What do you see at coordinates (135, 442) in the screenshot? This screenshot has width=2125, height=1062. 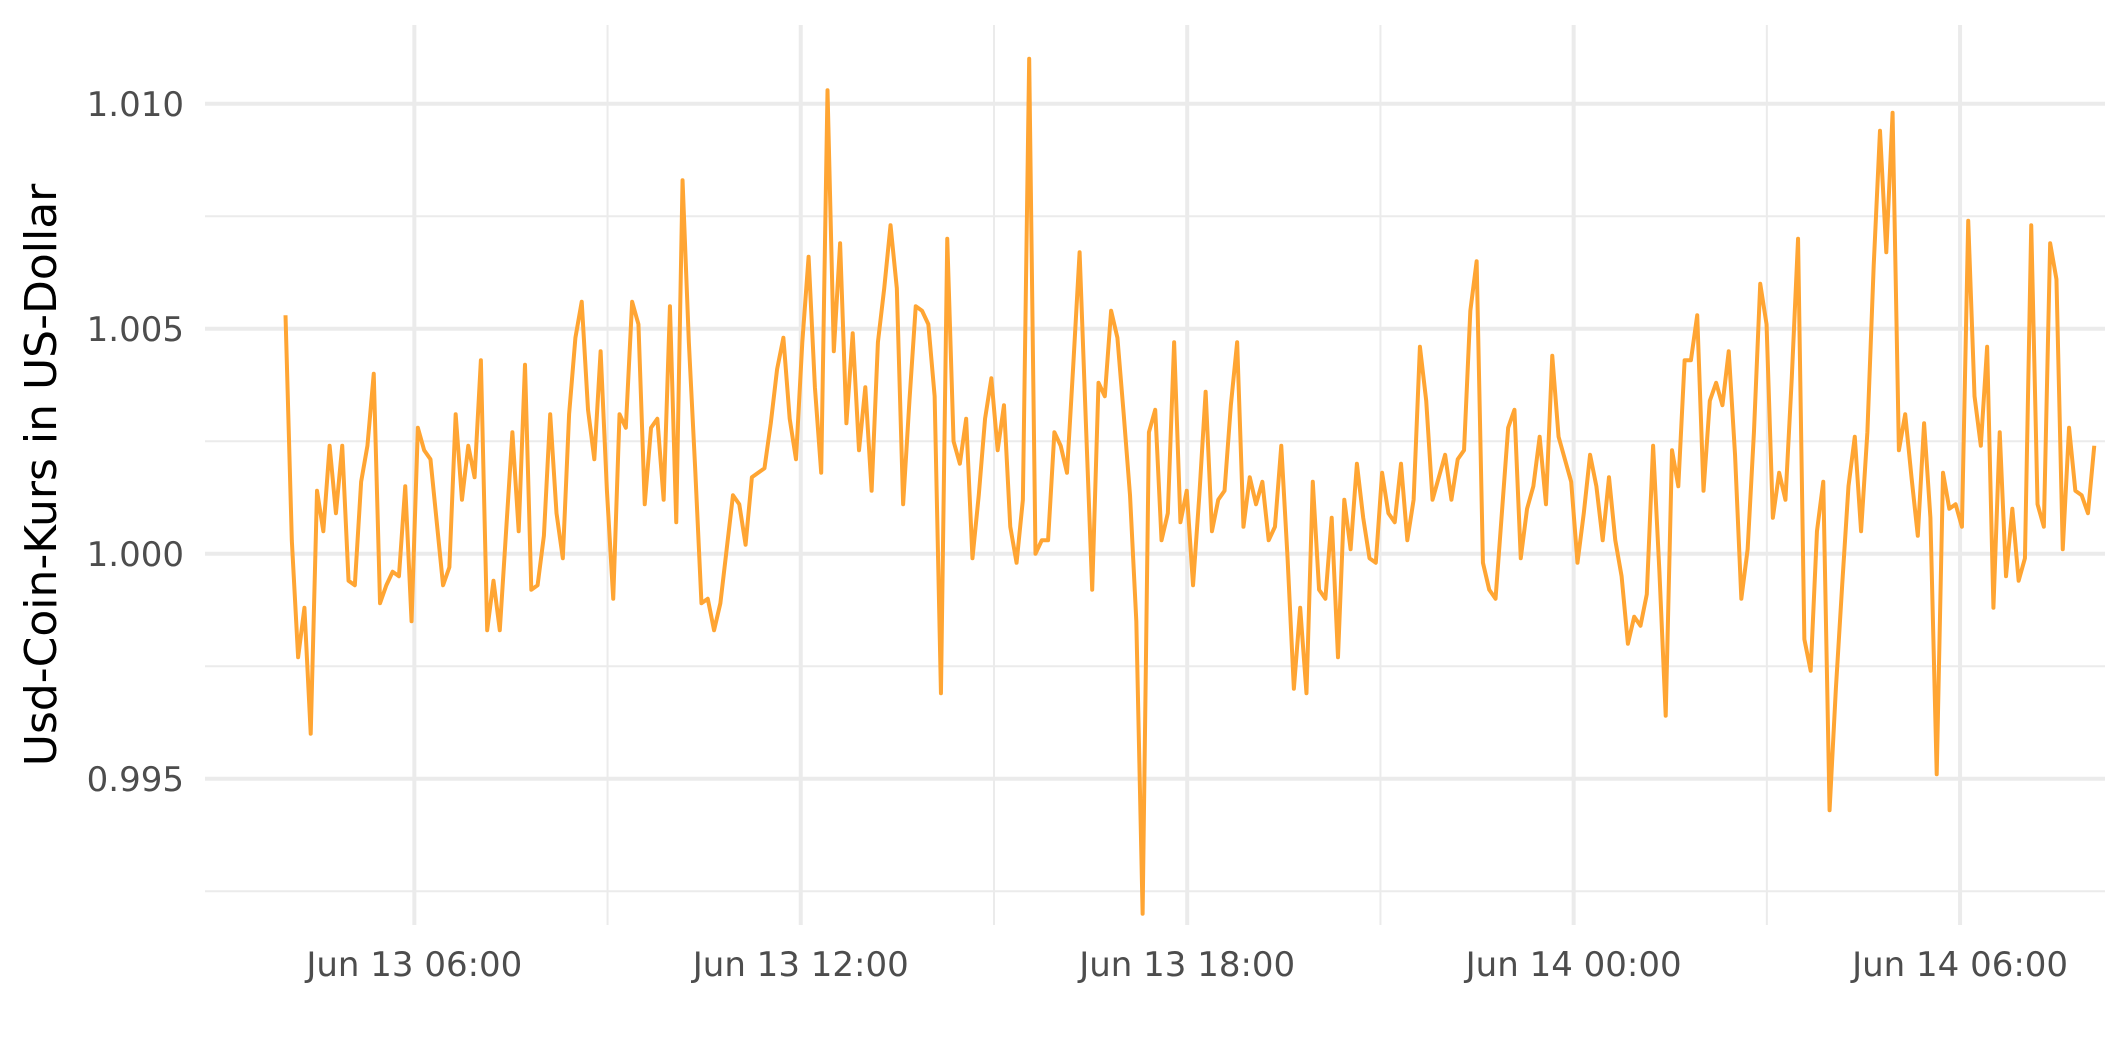 I see `y-axis-tick-labels: 0.995 1.000 1.005 1.010` at bounding box center [135, 442].